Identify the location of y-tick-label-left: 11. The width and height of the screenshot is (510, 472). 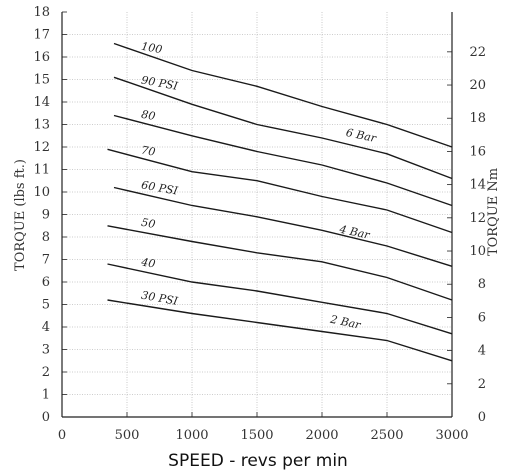
(41, 170).